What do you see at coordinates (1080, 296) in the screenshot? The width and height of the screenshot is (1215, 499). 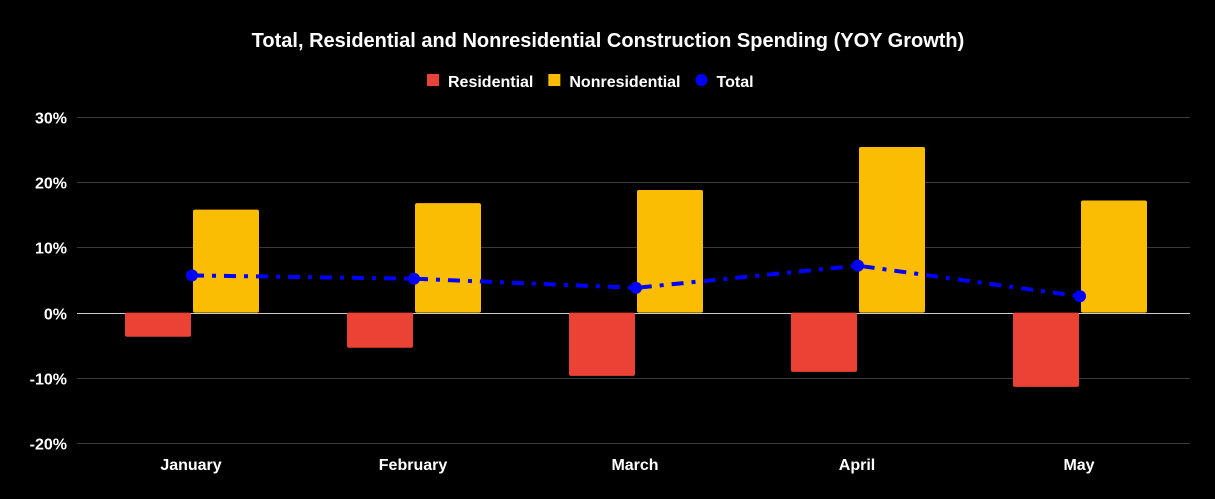 I see `total-point-may` at bounding box center [1080, 296].